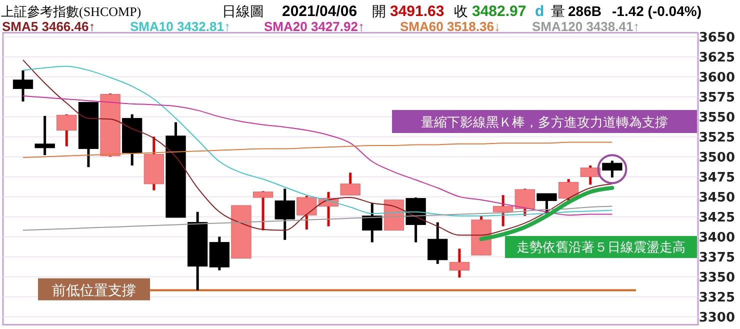 Image resolution: width=740 pixels, height=329 pixels. Describe the element at coordinates (716, 138) in the screenshot. I see `y-tick-label: 3525` at that location.